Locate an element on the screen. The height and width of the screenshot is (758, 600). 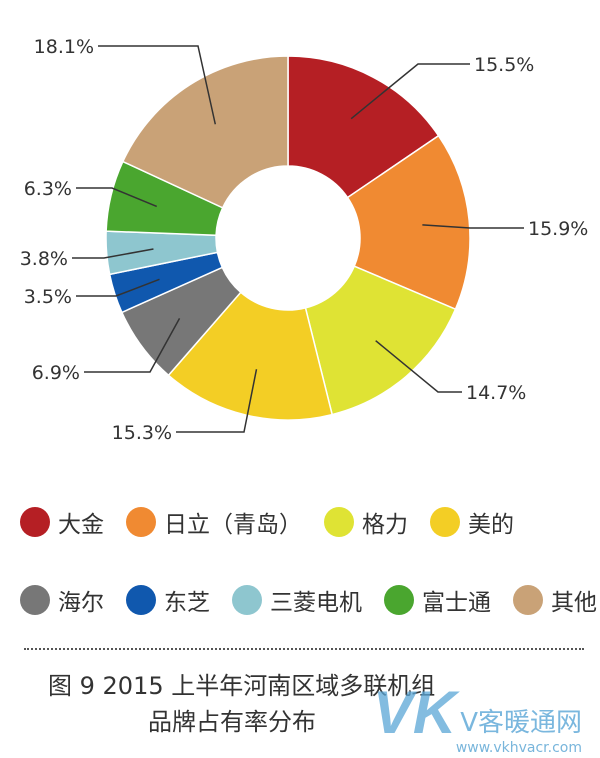
legend-item-midea: 美的 is located at coordinates (472, 522).